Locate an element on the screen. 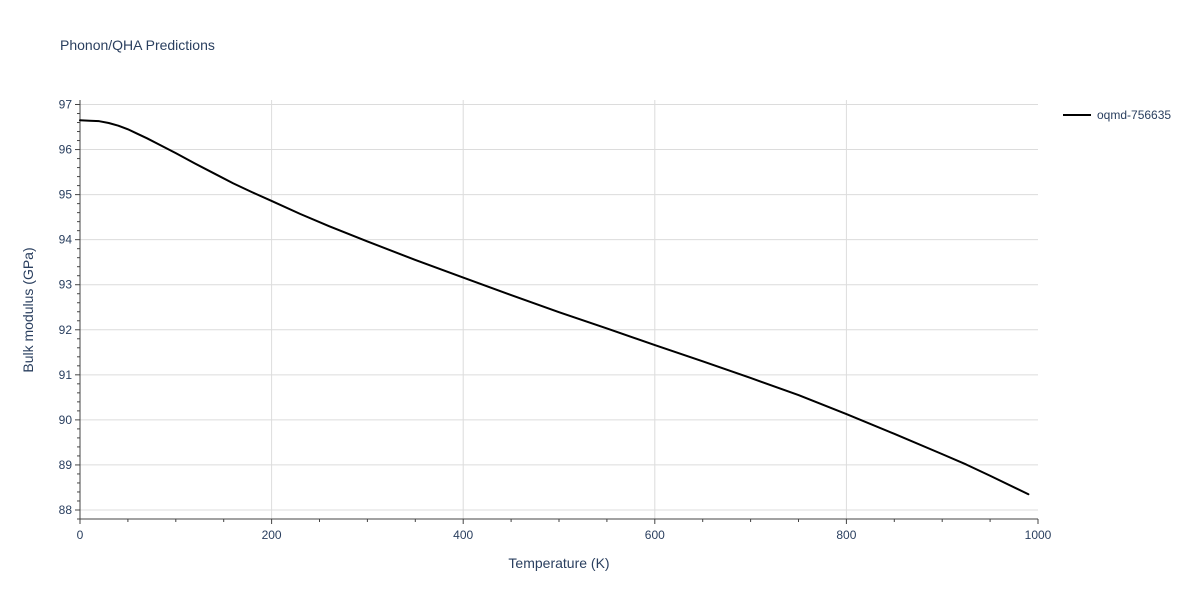 The image size is (1200, 600). x-tick-label: 1000 is located at coordinates (1038, 535).